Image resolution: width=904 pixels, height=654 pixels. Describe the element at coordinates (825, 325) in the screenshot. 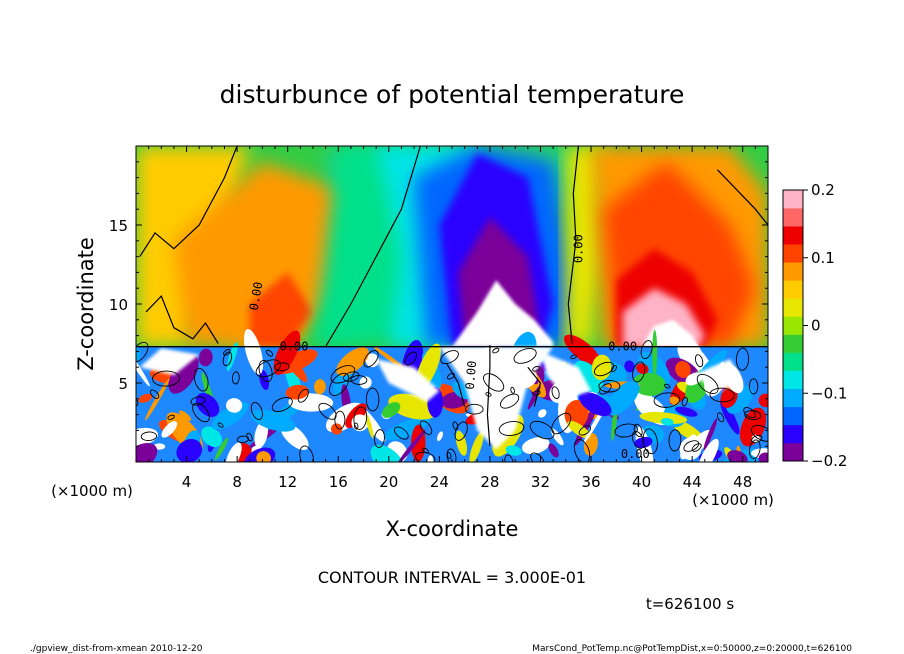

I see `colorbar-ticks: 0.2 0.1 0 −0.1 −0.2` at that location.